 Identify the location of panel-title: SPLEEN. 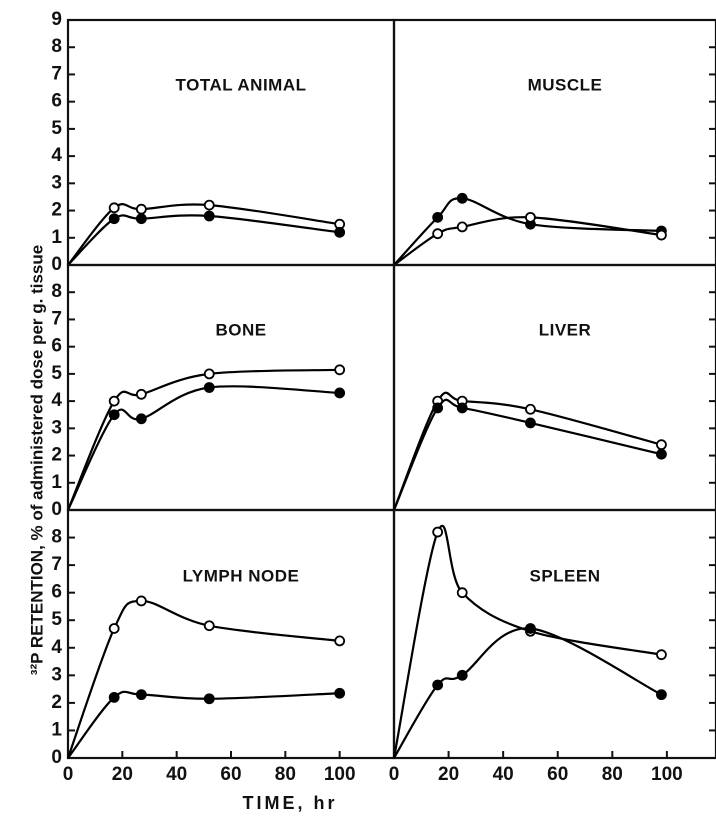
(564, 575).